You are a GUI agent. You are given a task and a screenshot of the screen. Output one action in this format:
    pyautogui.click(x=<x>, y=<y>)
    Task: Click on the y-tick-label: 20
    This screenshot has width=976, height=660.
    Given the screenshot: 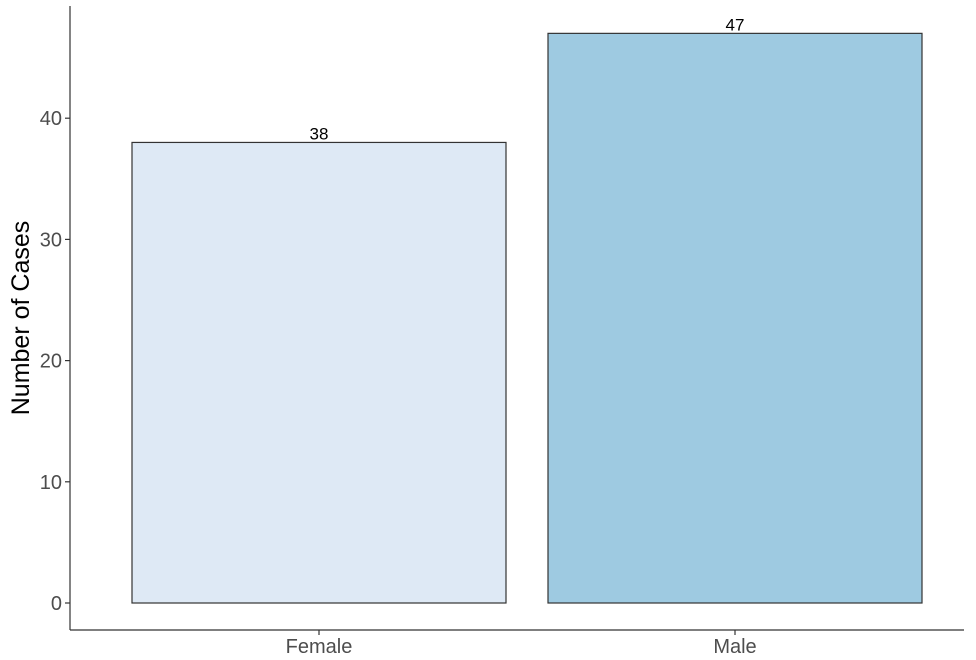 What is the action you would take?
    pyautogui.click(x=51, y=362)
    